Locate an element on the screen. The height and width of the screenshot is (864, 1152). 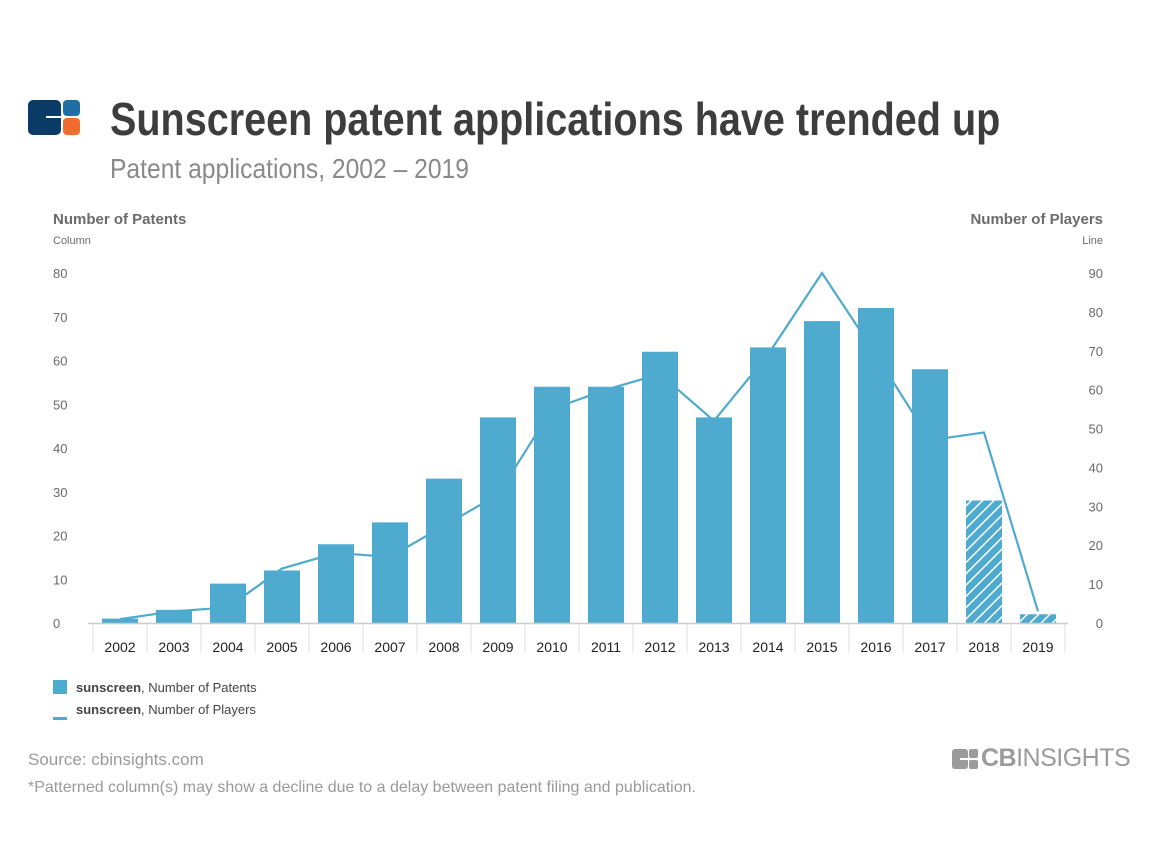
x-tick-label: 2014 is located at coordinates (767, 647).